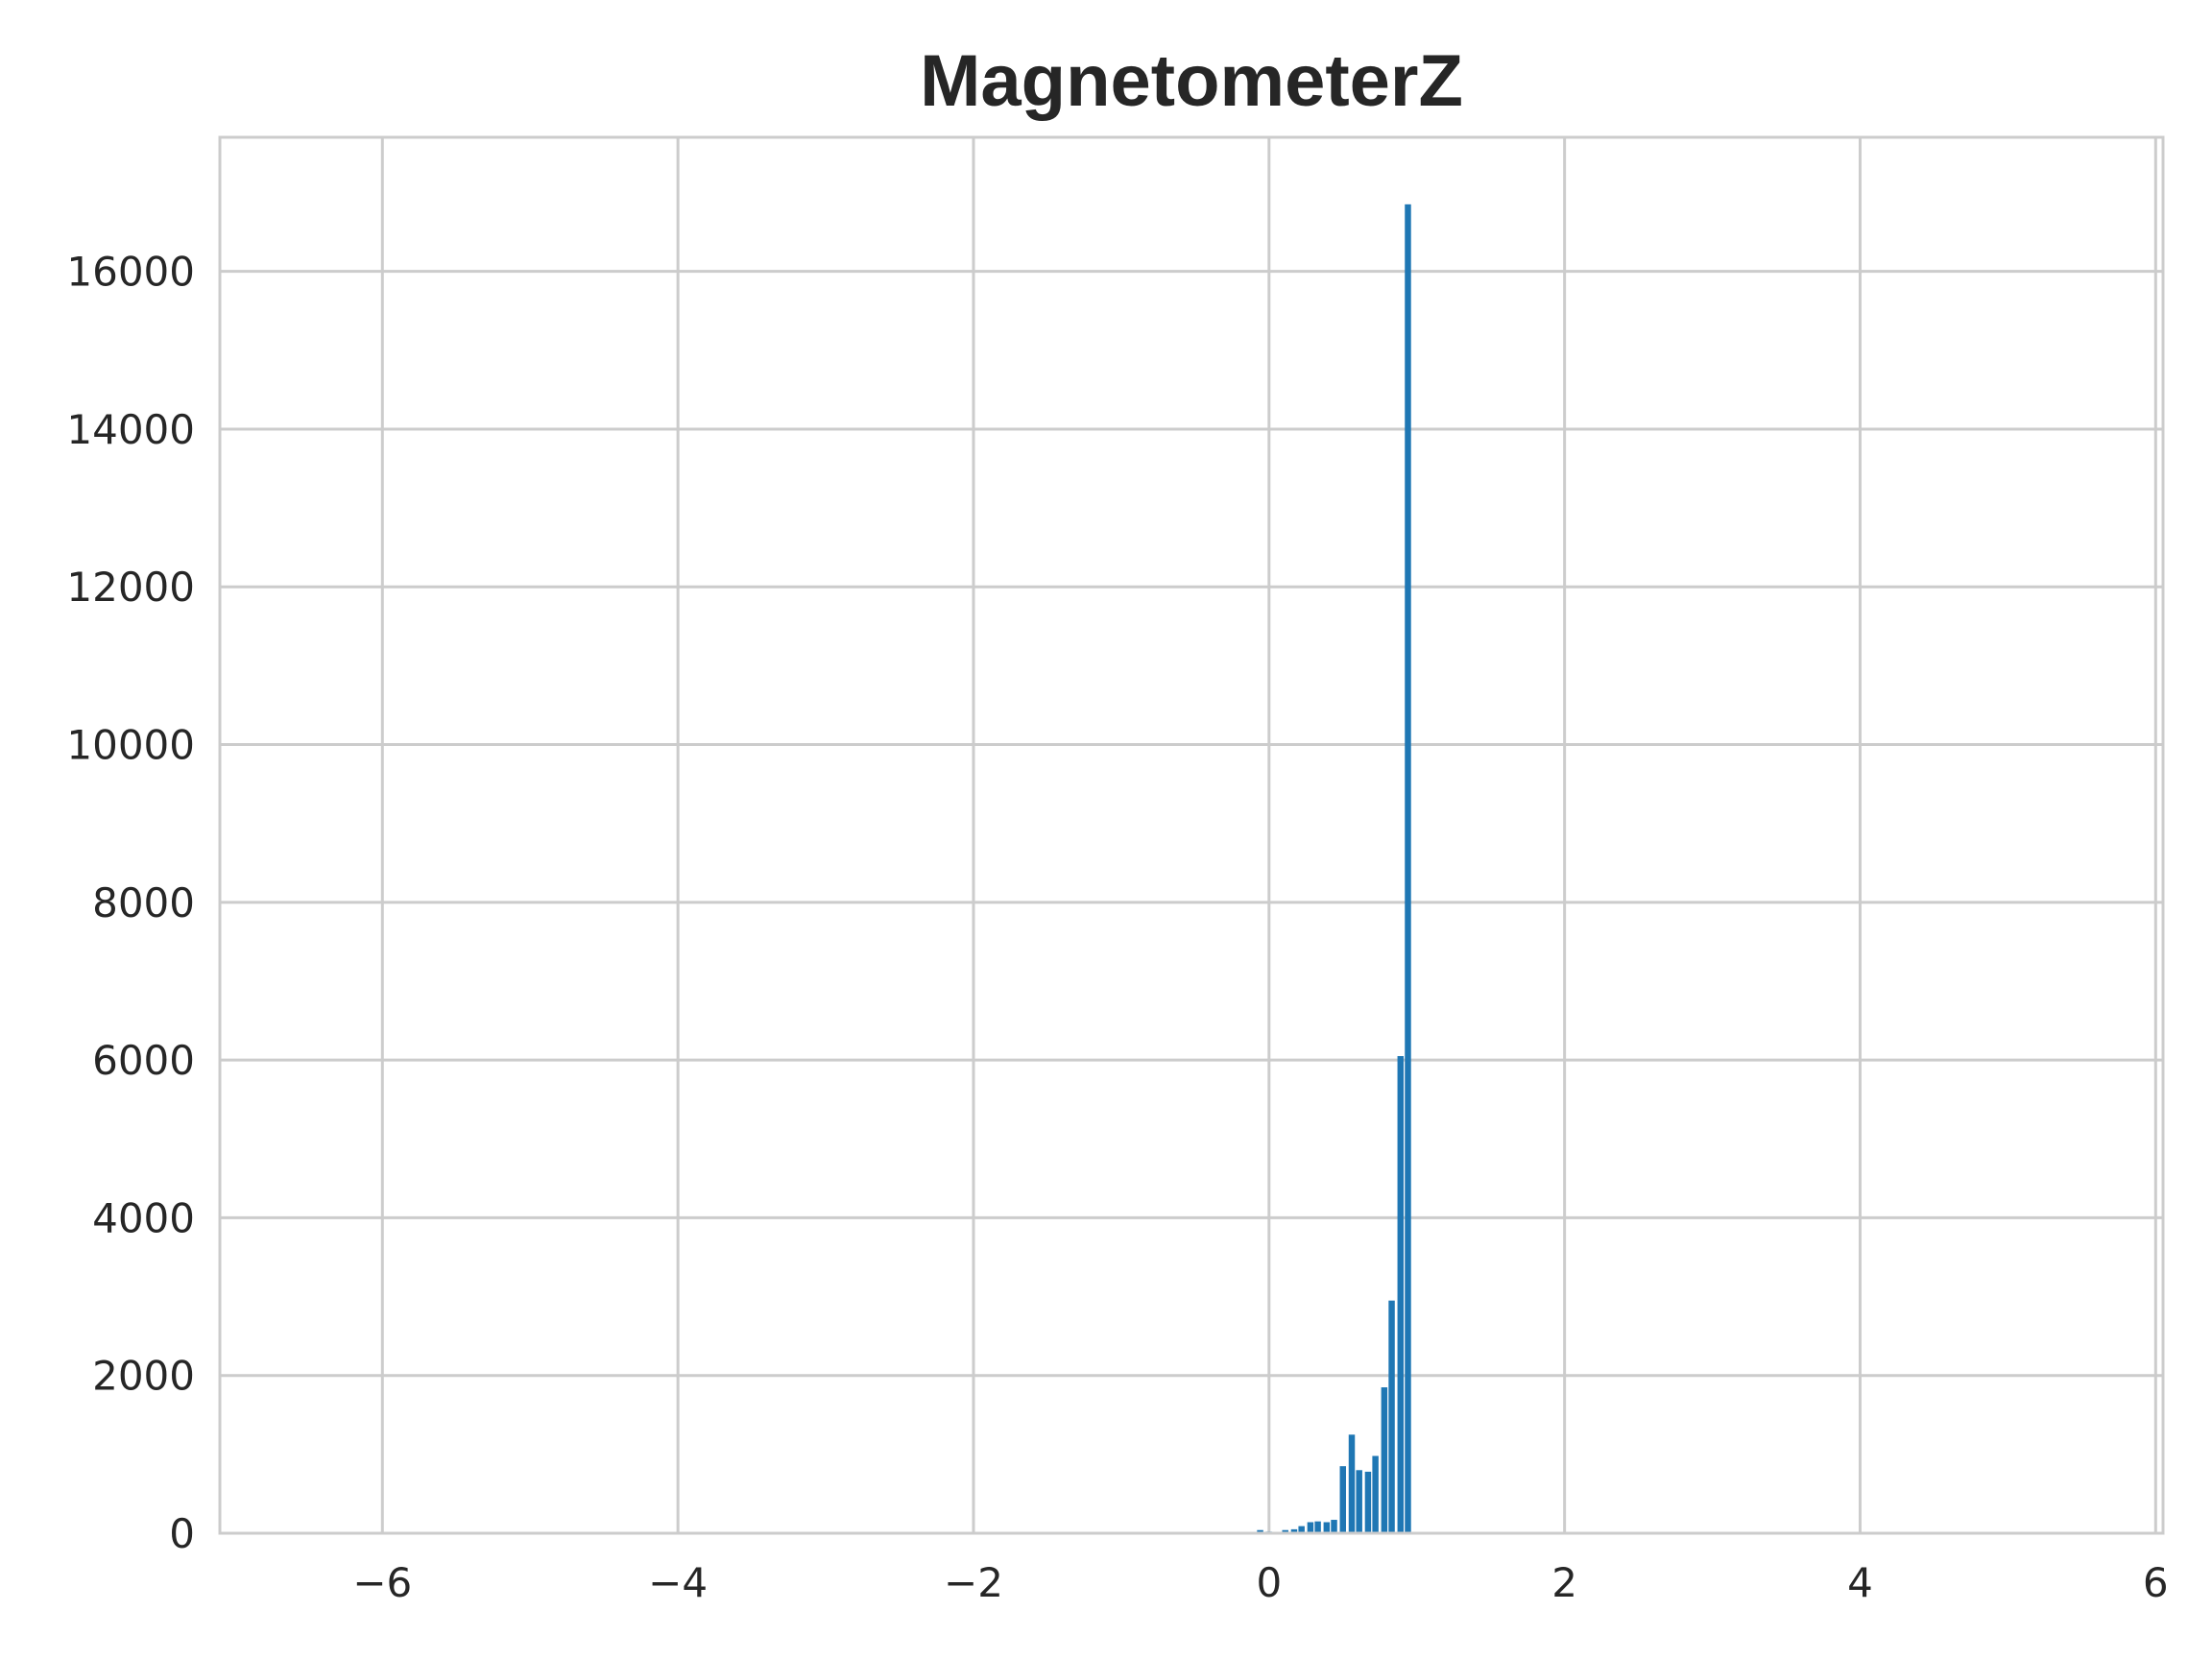 The width and height of the screenshot is (2212, 1659). I want to click on x-tick-label: −4, so click(678, 1582).